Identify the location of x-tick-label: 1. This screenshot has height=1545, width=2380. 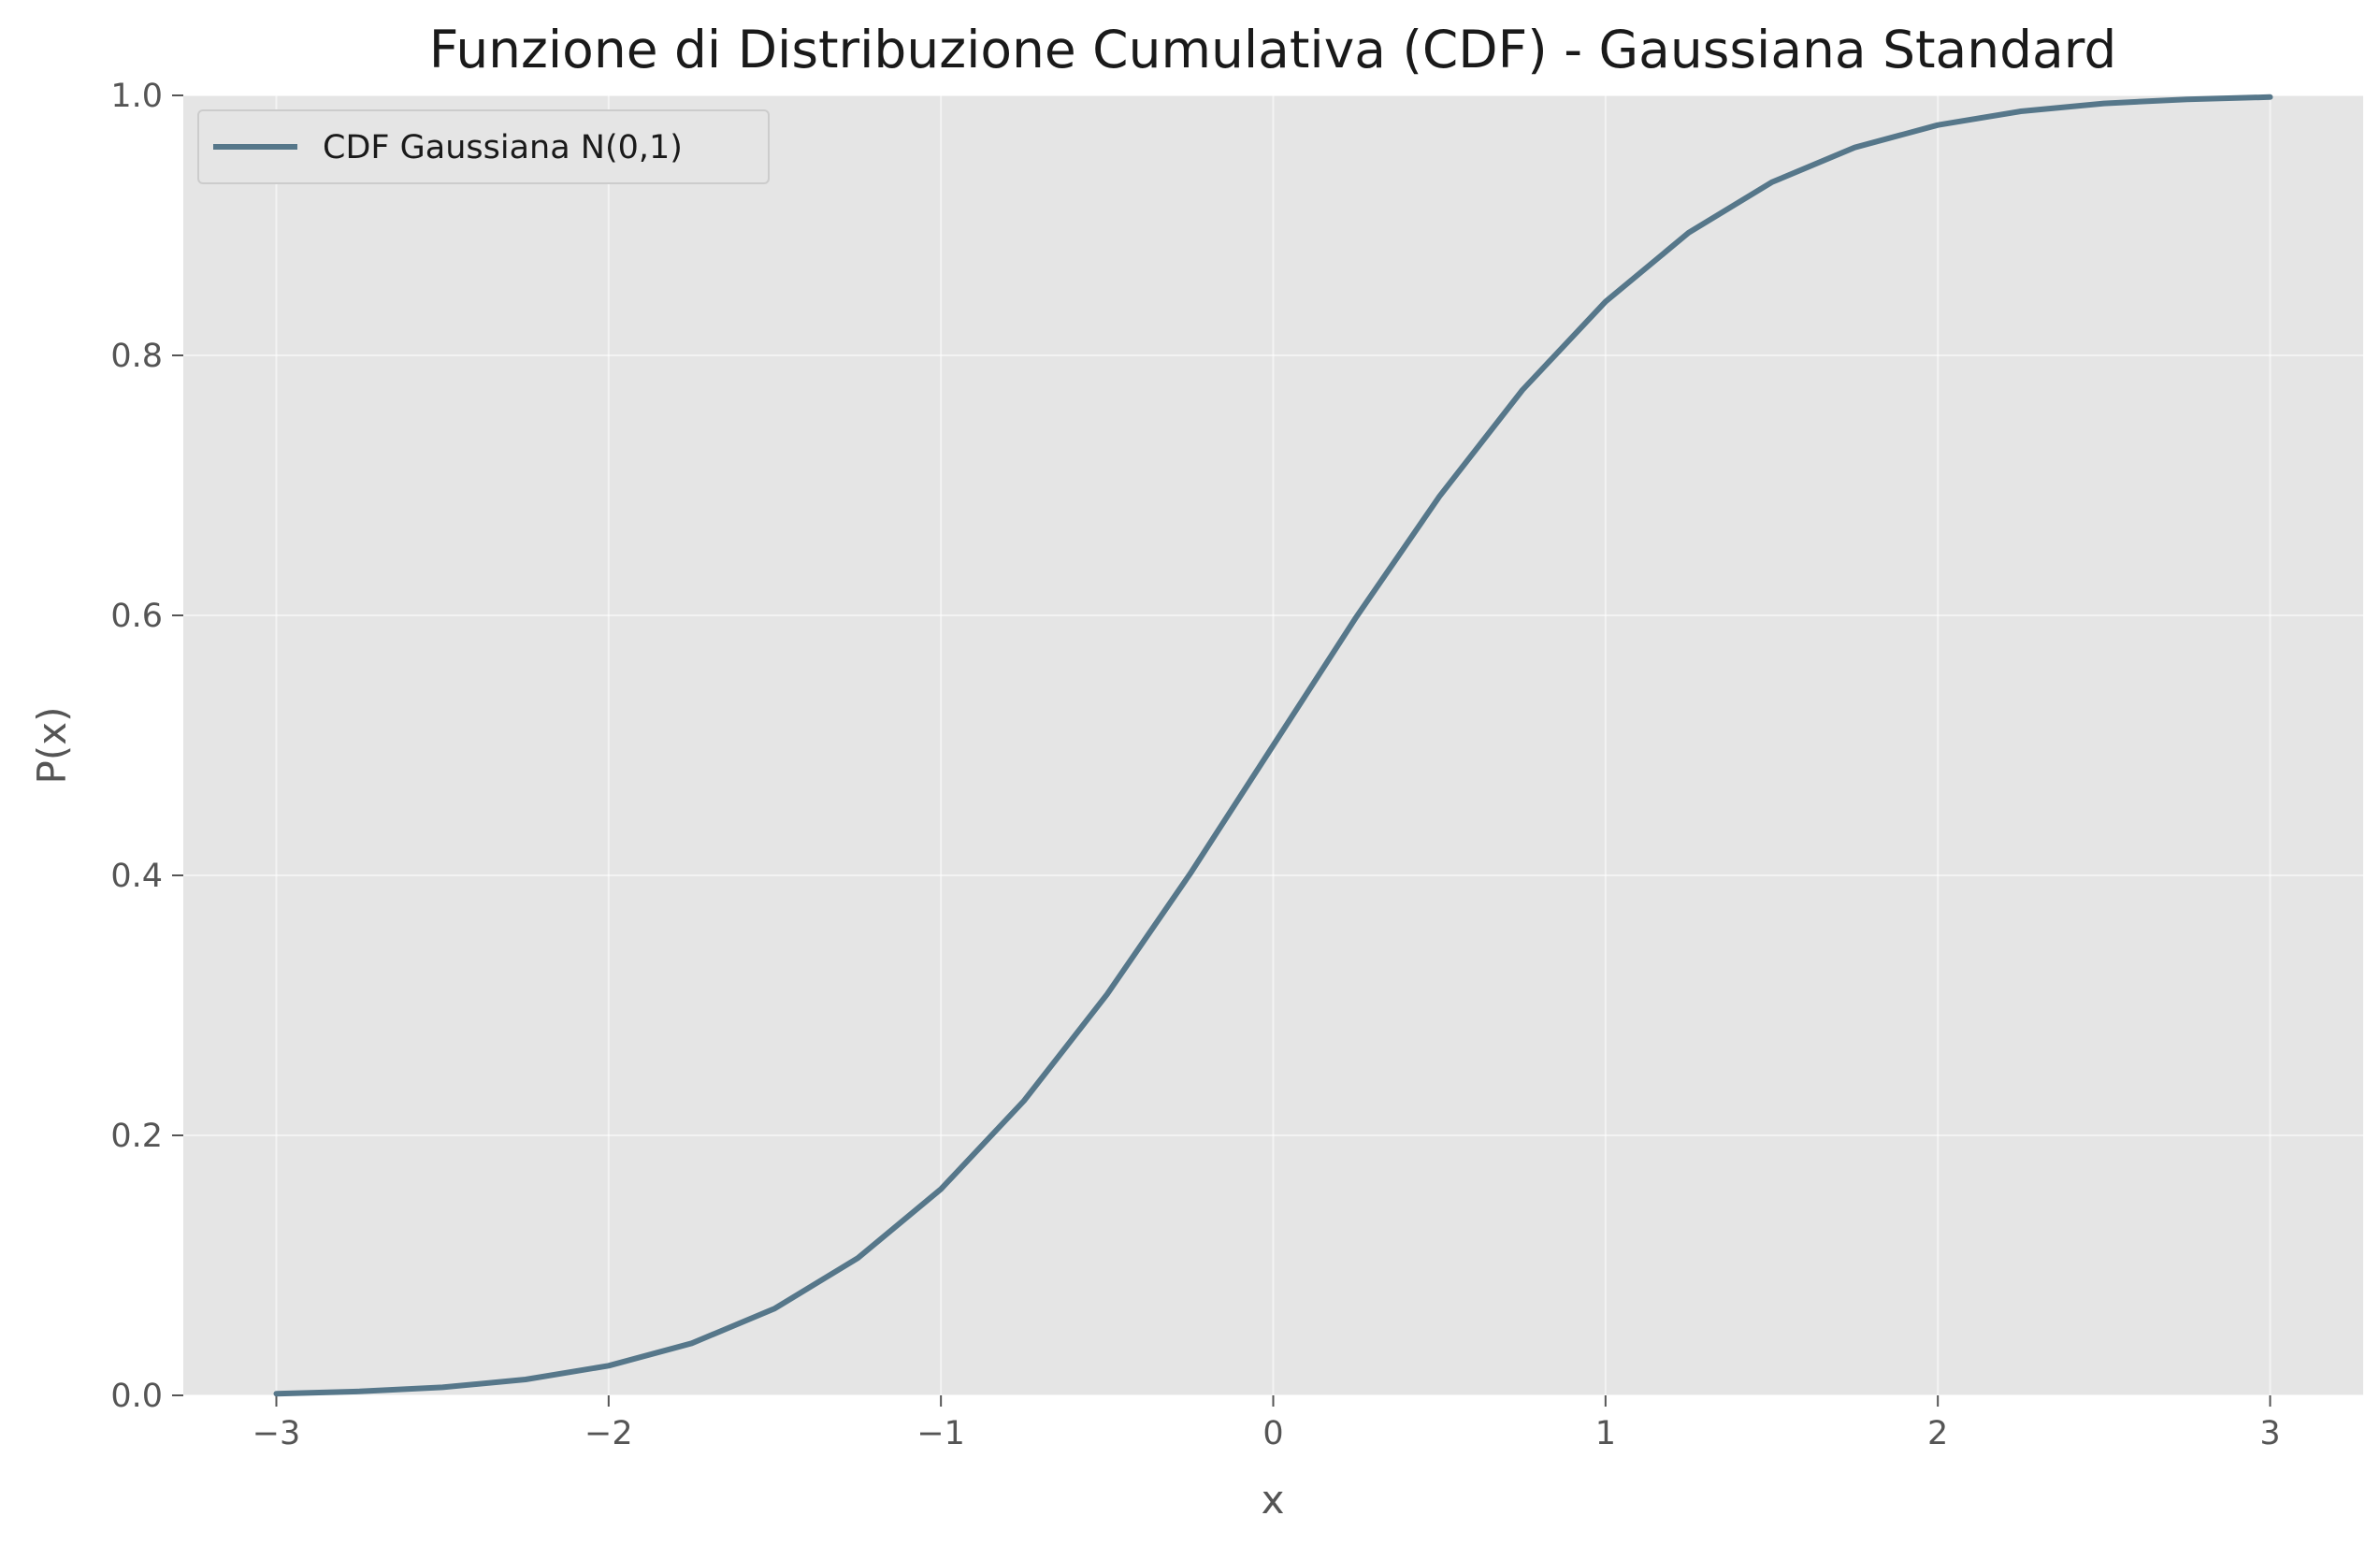
(1605, 1433).